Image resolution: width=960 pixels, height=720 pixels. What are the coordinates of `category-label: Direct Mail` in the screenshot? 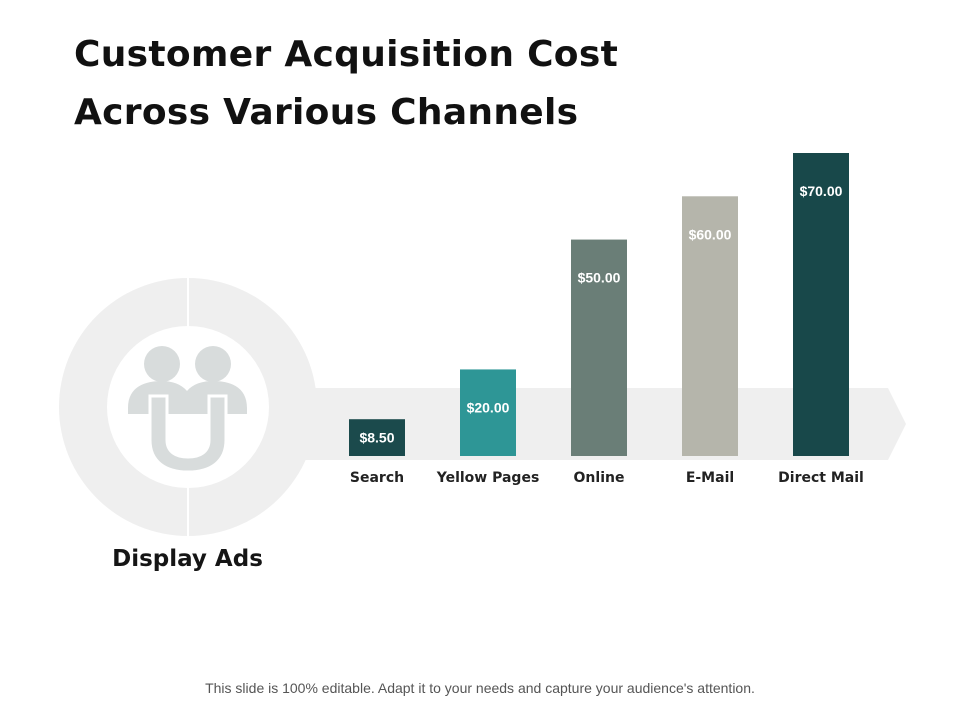 It's located at (821, 478).